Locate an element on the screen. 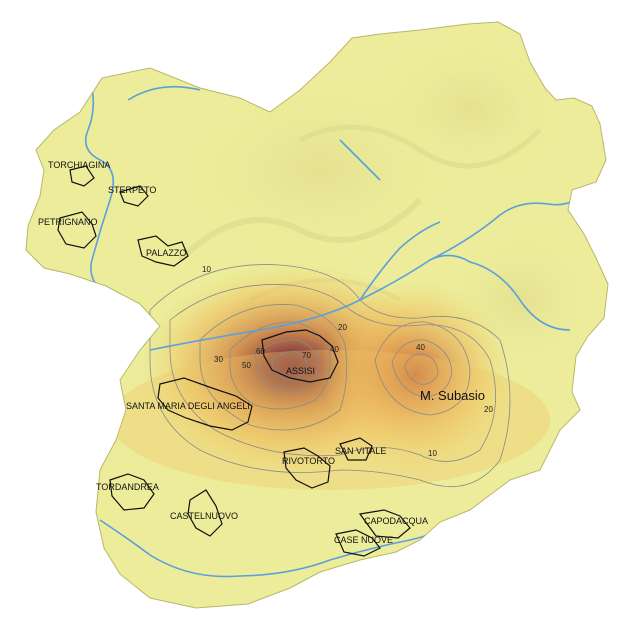  label-sterpeto: STERPETO is located at coordinates (132, 190).